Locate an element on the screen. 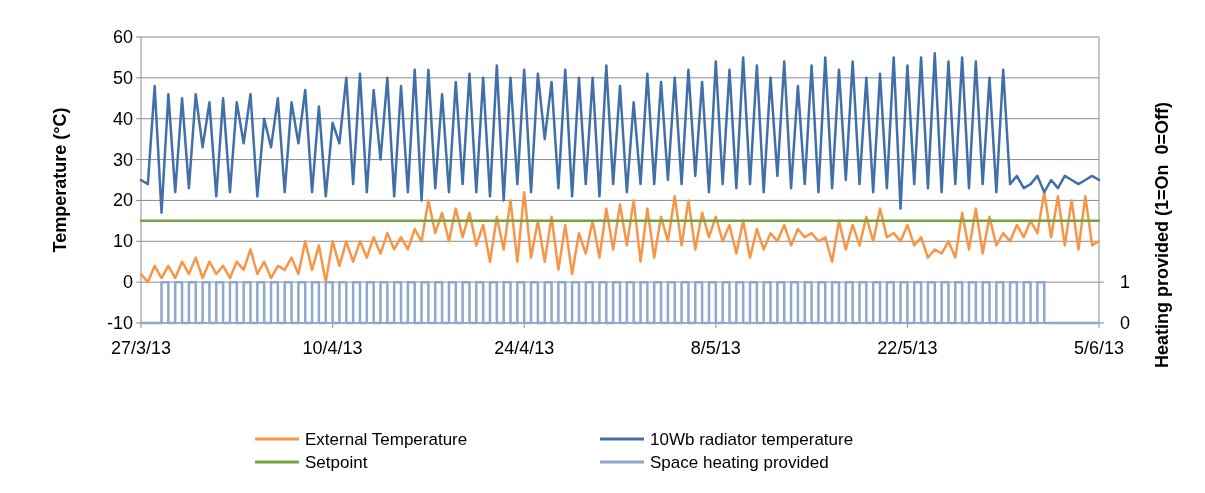 Image resolution: width=1205 pixels, height=493 pixels. x-tick-label: 22/5/13 is located at coordinates (907, 348).